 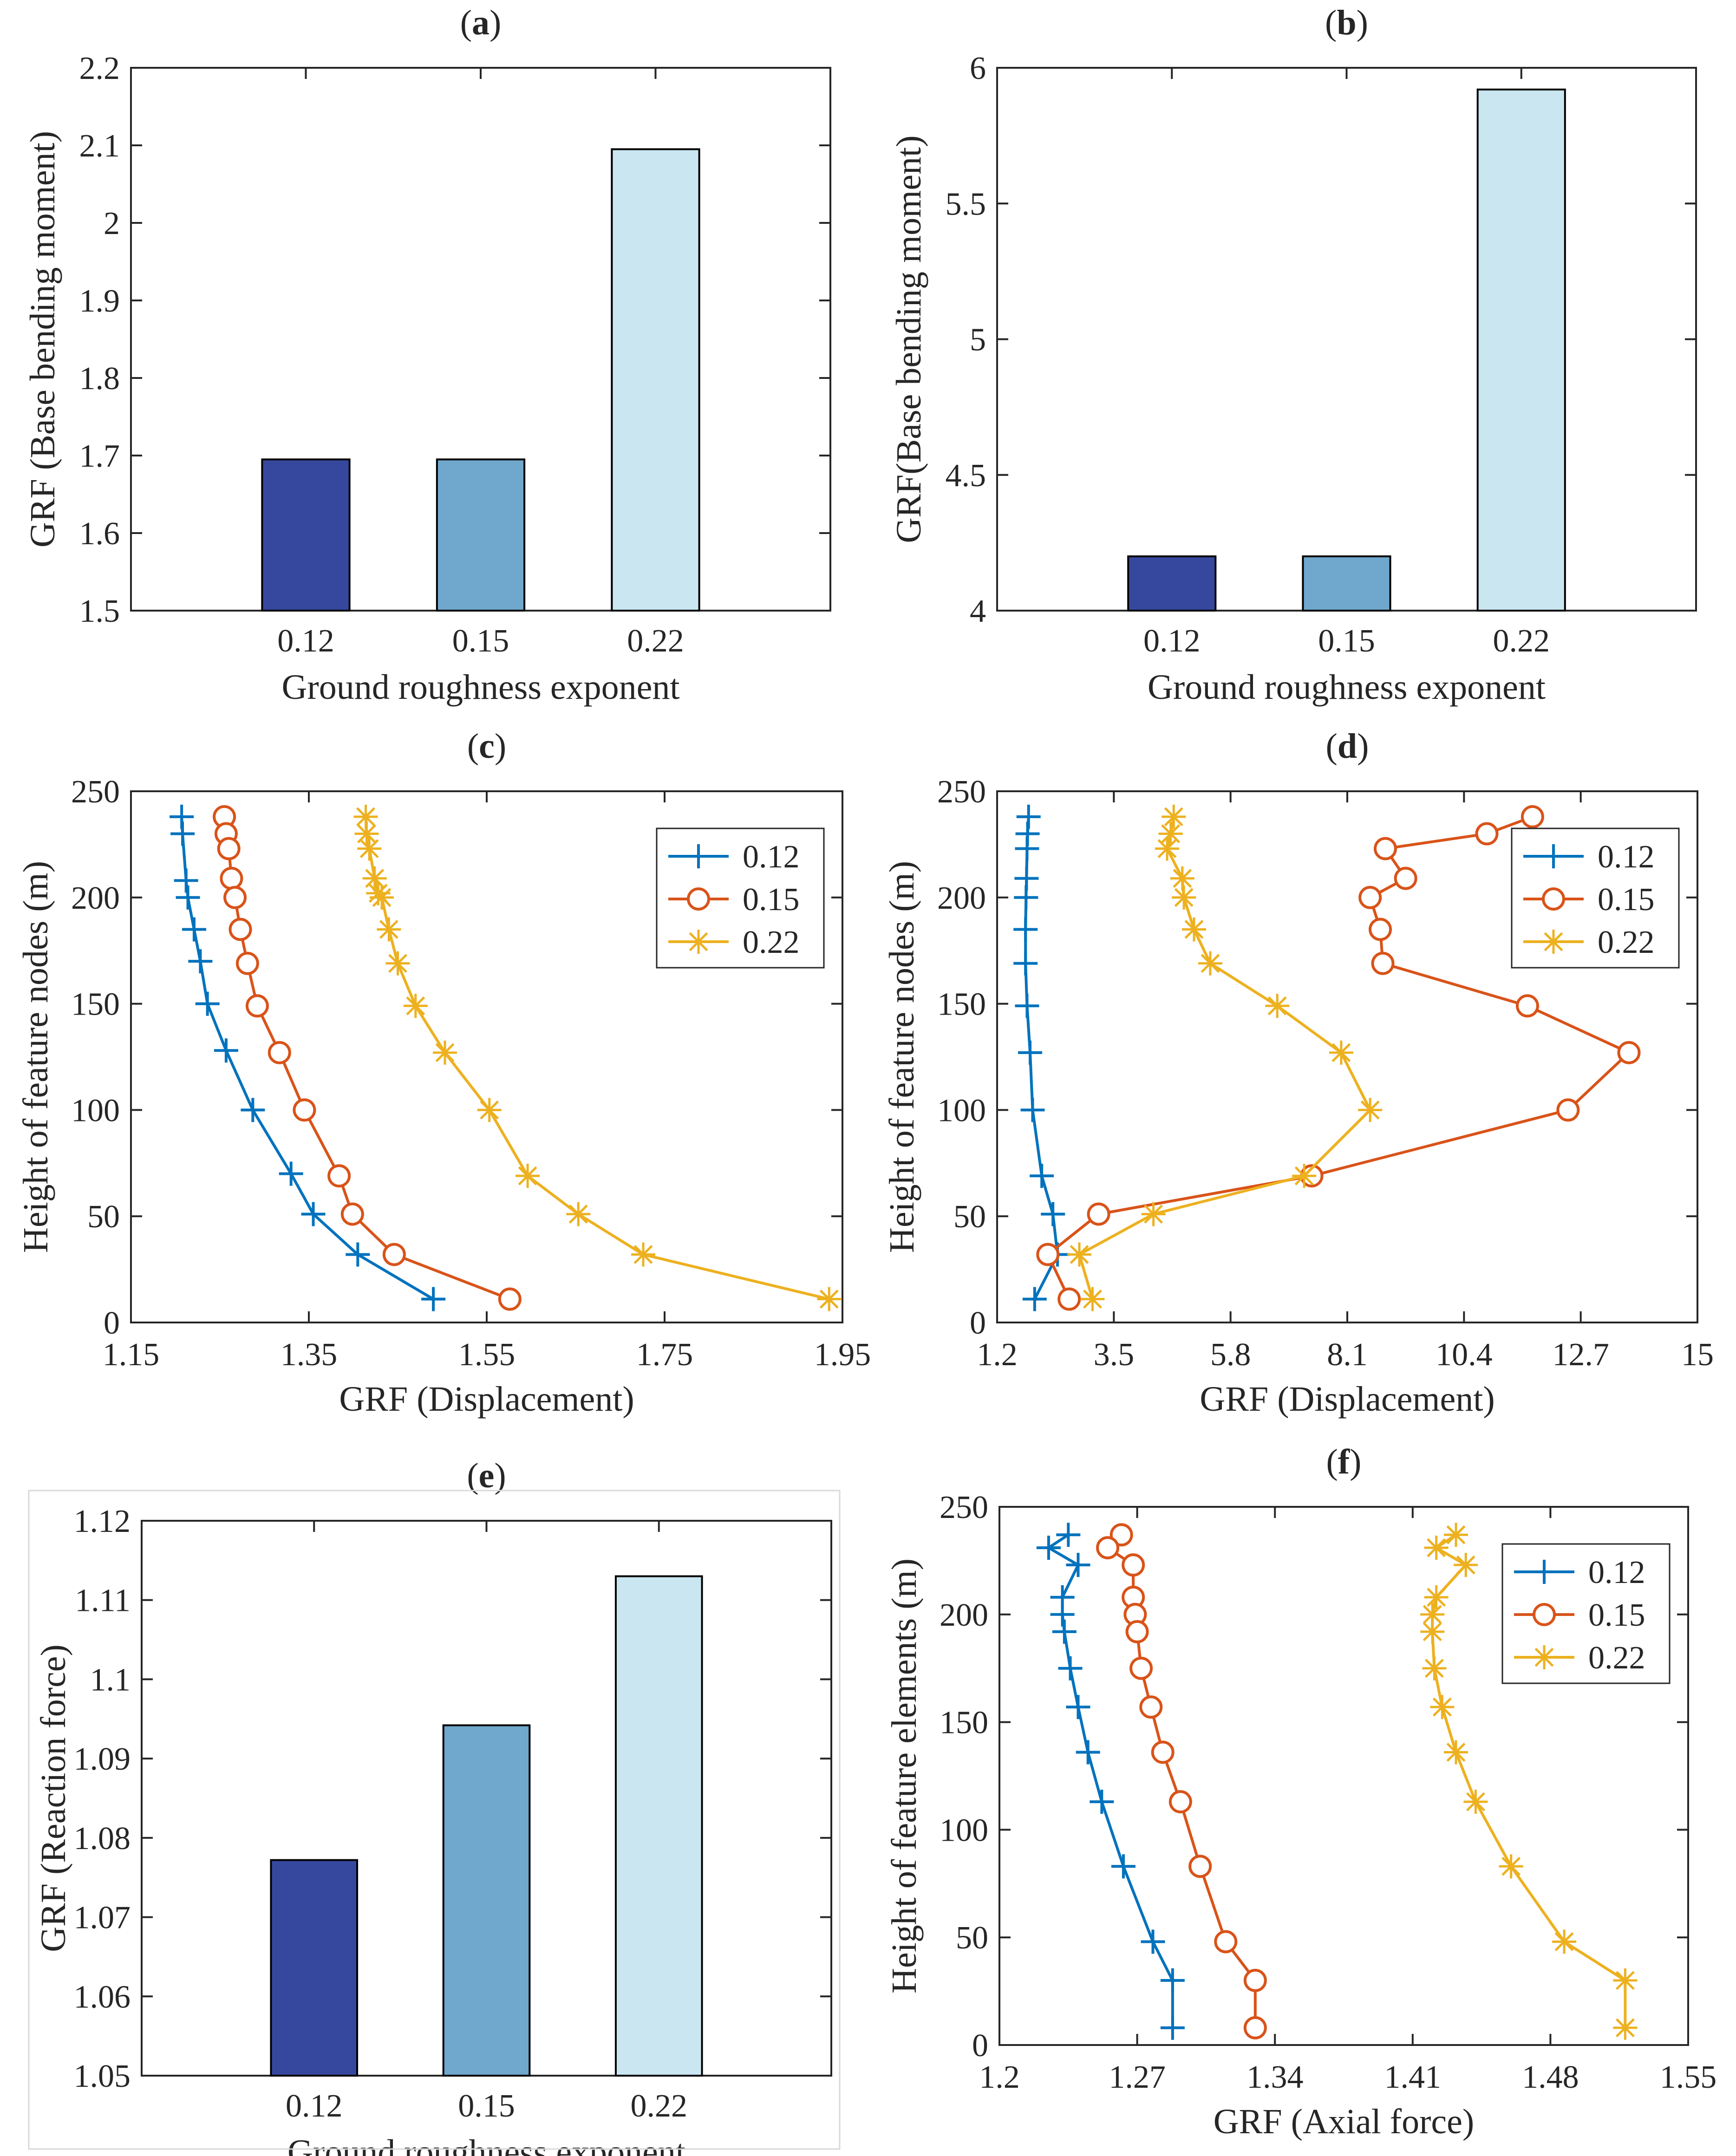 I want to click on xtick-label: 1.35, so click(x=310, y=1355).